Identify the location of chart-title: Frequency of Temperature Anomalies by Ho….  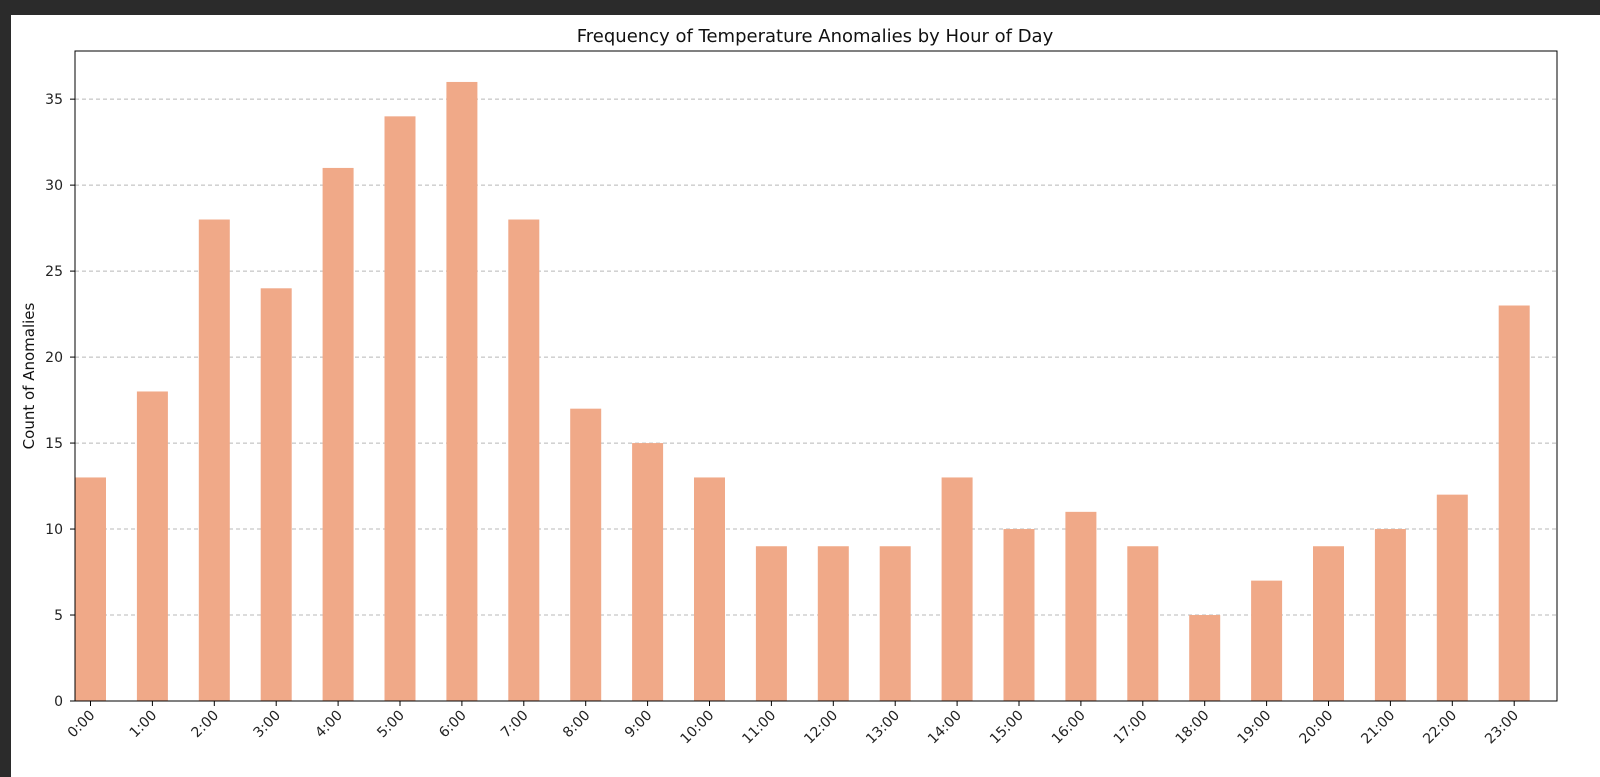
(815, 36).